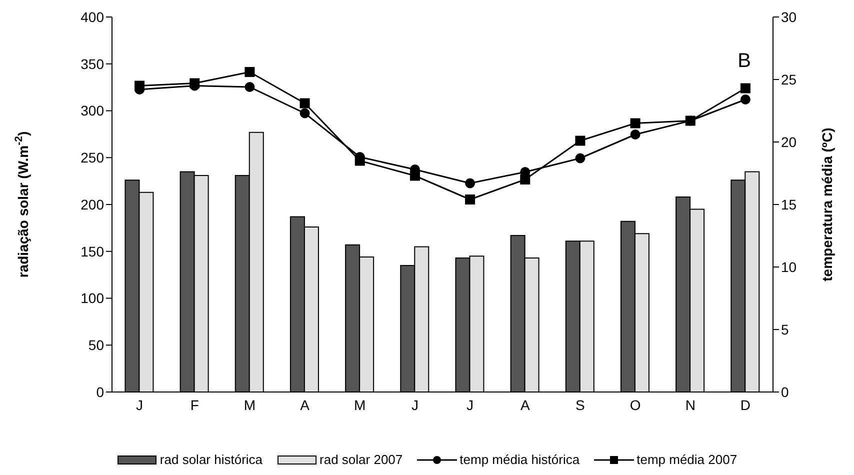 This screenshot has width=854, height=475. What do you see at coordinates (92, 16) in the screenshot?
I see `y-tick-label: 400` at bounding box center [92, 16].